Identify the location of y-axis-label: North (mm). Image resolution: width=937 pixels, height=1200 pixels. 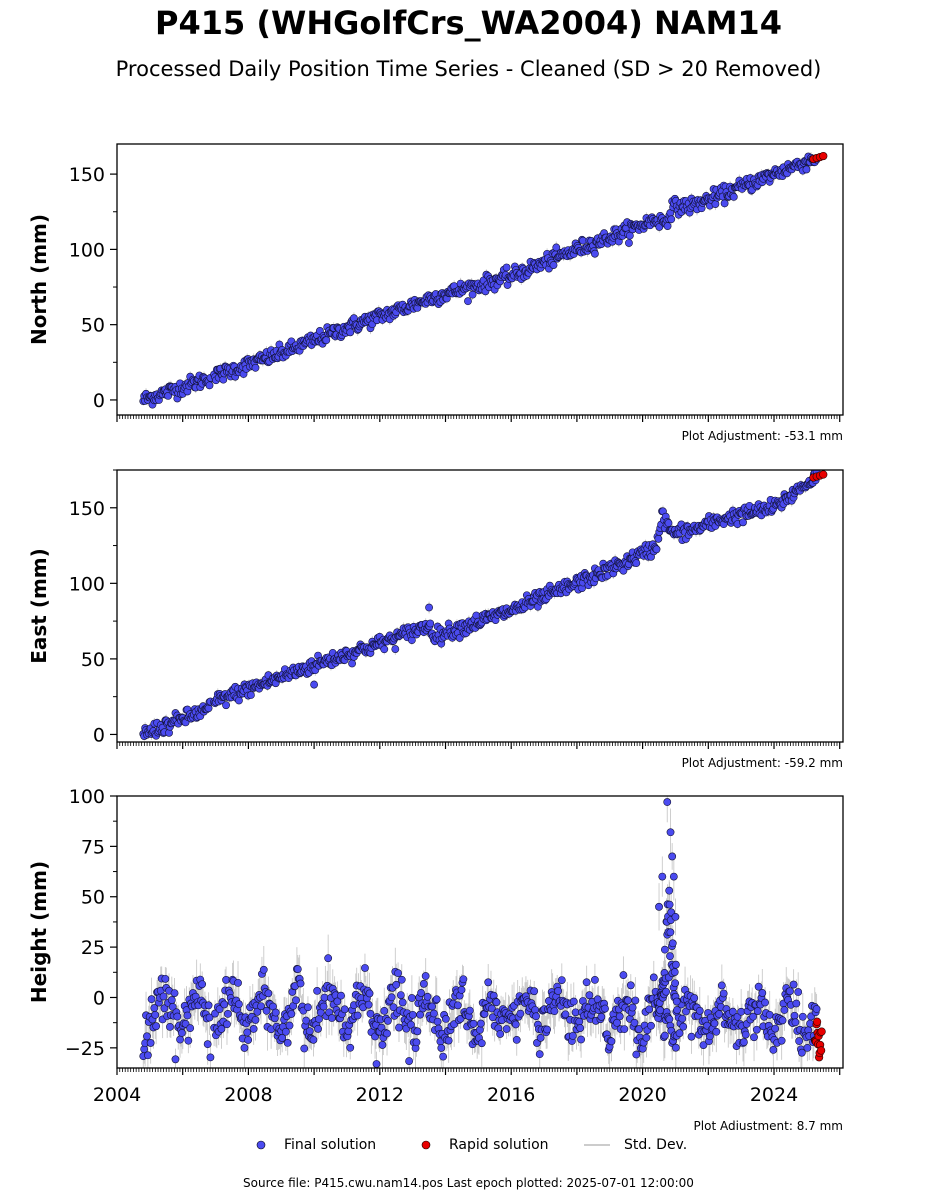
(39, 279).